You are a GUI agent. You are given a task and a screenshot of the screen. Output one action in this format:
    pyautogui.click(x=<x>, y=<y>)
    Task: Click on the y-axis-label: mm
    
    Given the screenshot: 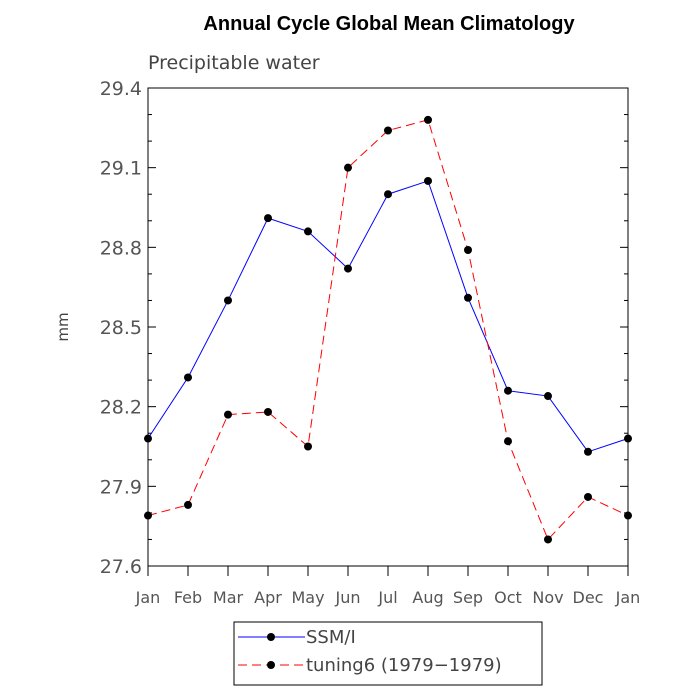 What is the action you would take?
    pyautogui.click(x=63, y=326)
    